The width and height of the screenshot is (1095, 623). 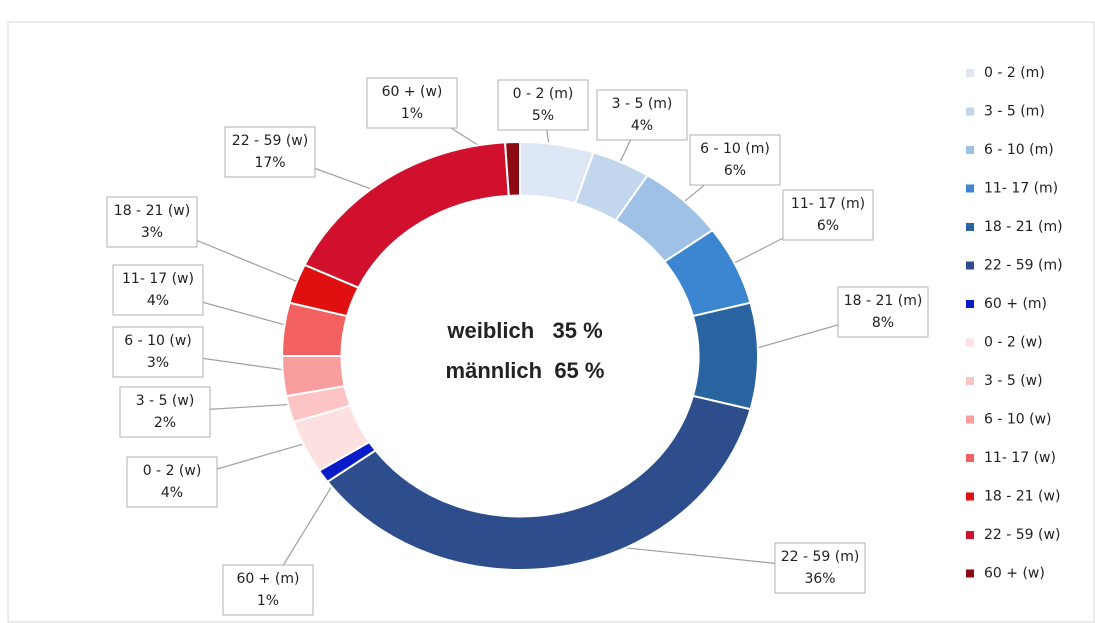 I want to click on legend-label: 60 + (m), so click(x=1015, y=304).